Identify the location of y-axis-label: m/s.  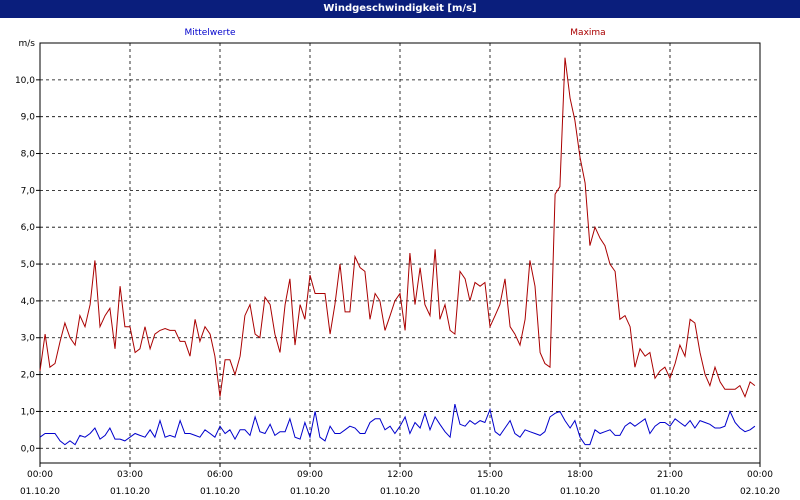
(27, 44).